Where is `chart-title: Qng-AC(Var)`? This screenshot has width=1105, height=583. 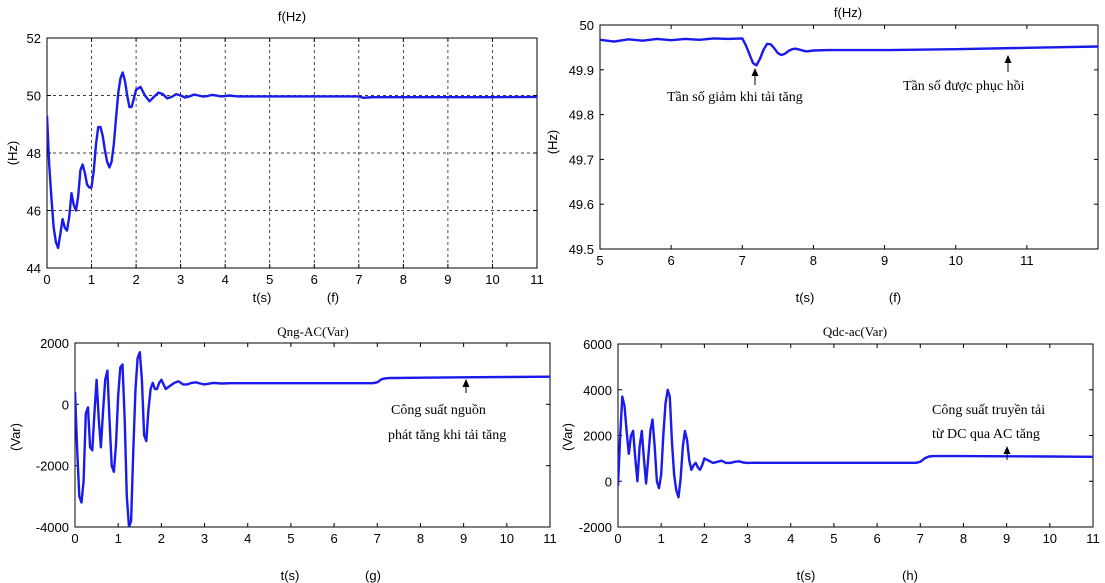 chart-title: Qng-AC(Var) is located at coordinates (312, 331).